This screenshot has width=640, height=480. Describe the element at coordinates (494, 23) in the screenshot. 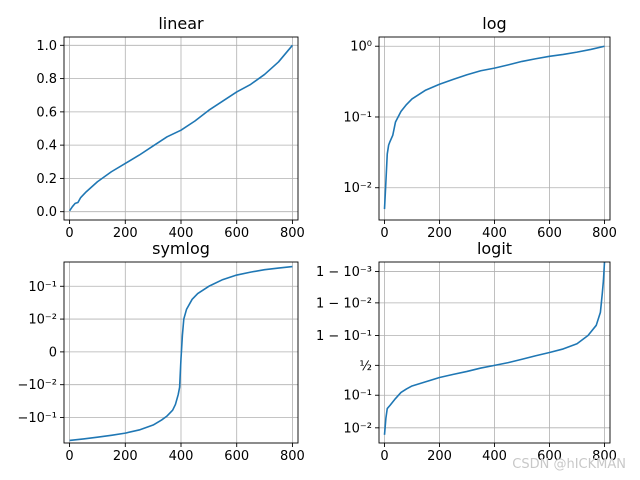

I see `subplot-title: log` at that location.